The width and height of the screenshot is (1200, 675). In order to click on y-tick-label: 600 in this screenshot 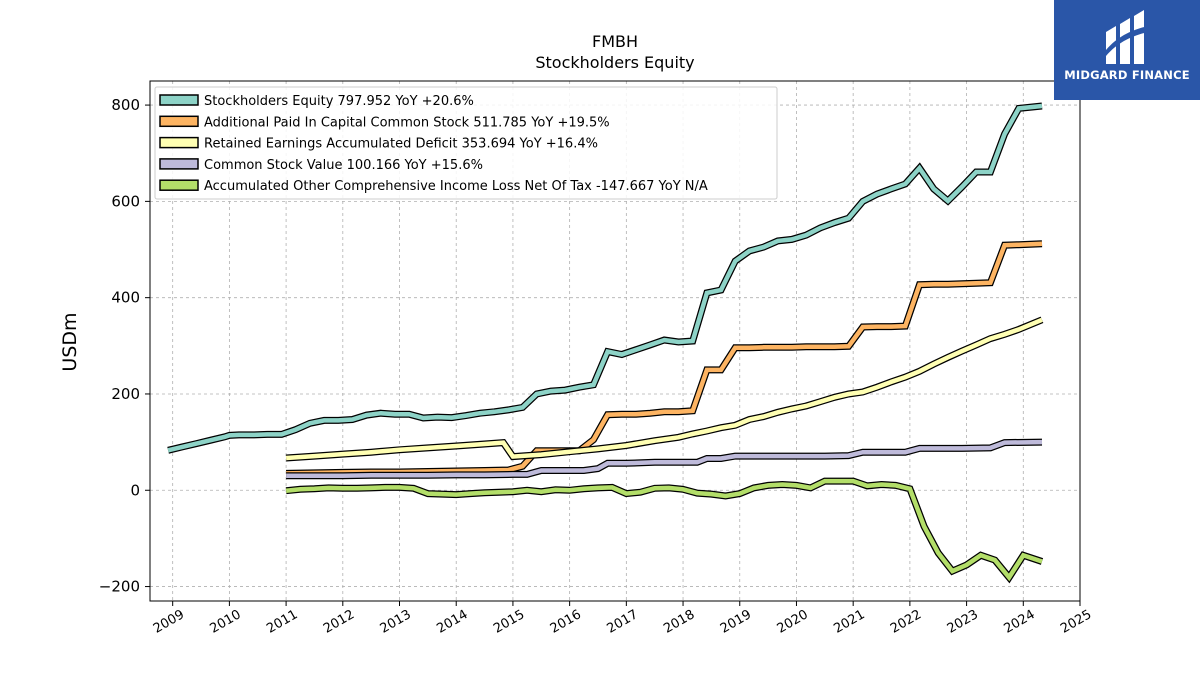, I will do `click(125, 201)`.